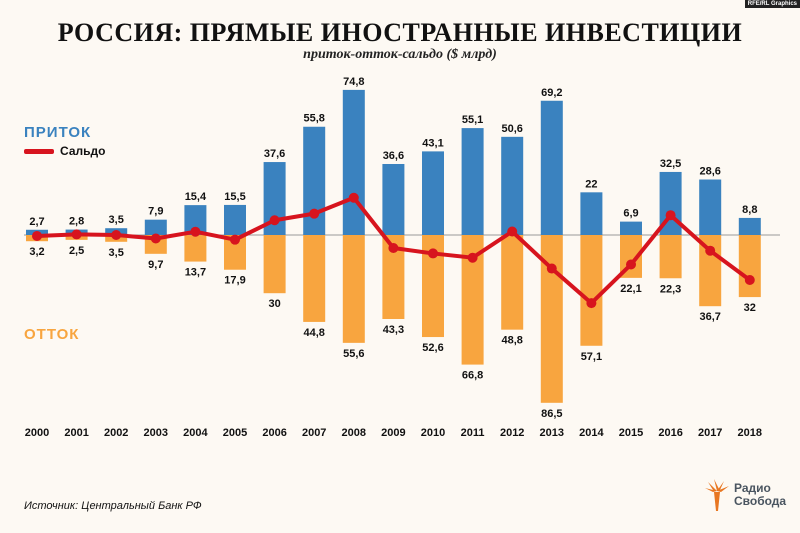  What do you see at coordinates (591, 184) in the screenshot?
I see `inflow-label: 22` at bounding box center [591, 184].